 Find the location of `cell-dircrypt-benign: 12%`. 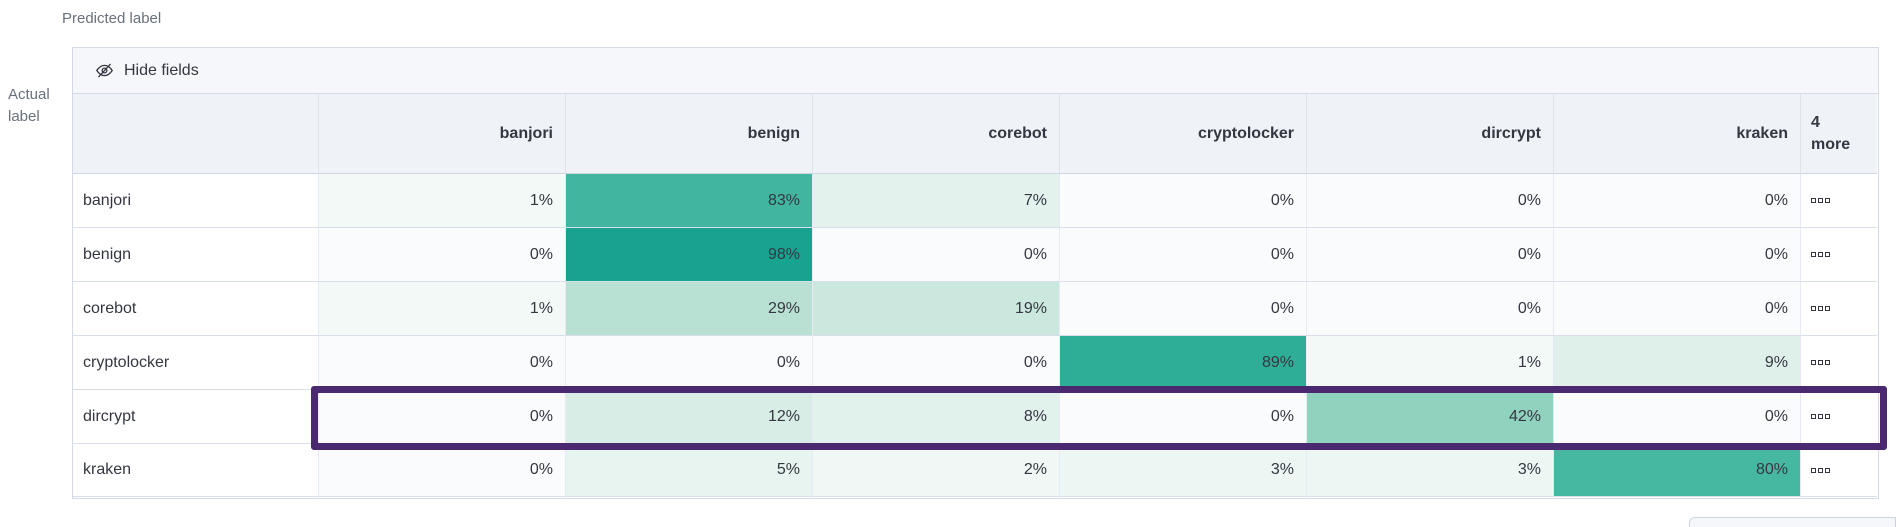

cell-dircrypt-benign: 12% is located at coordinates (689, 417).